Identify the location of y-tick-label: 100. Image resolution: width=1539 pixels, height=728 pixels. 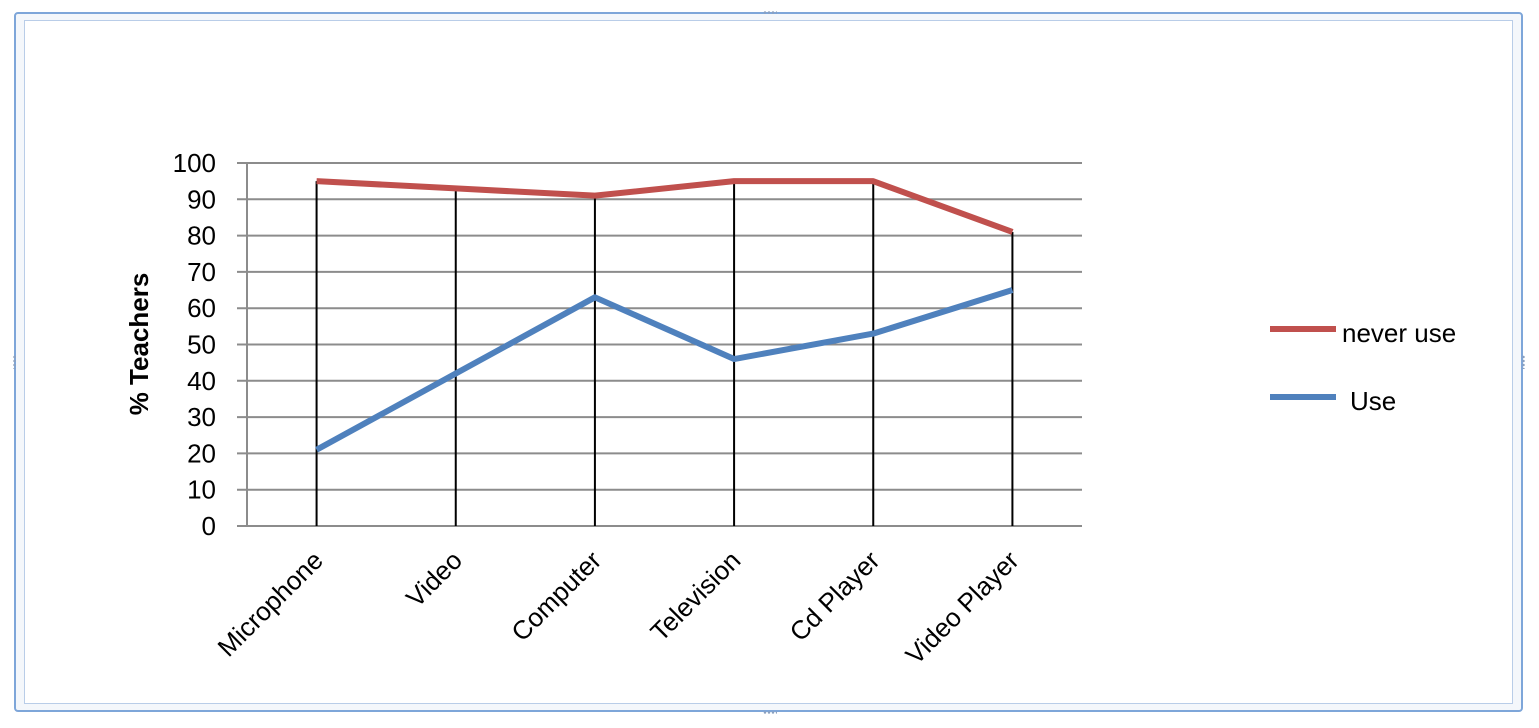
(194, 163).